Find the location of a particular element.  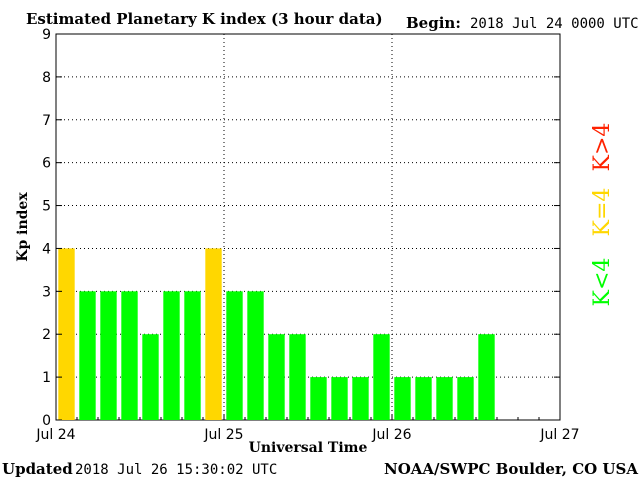

begin-value: 2018 Jul 24 0000 UTC is located at coordinates (554, 24).